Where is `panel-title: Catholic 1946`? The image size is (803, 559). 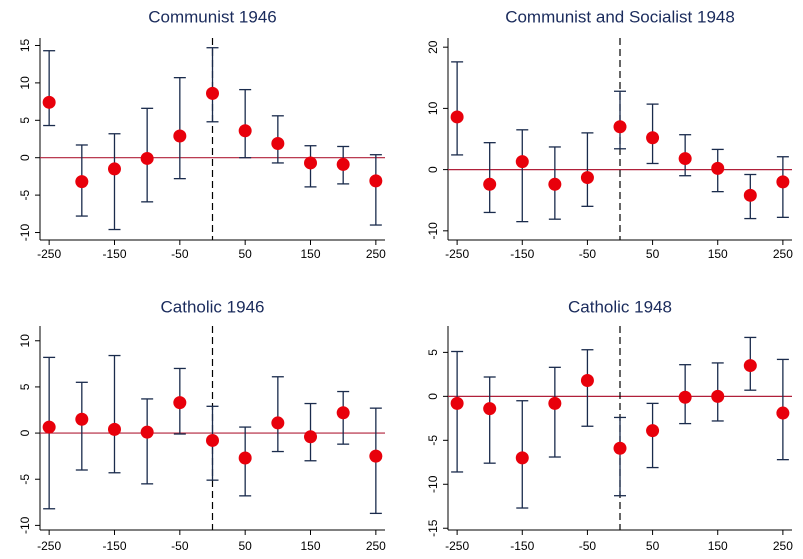 panel-title: Catholic 1946 is located at coordinates (213, 306).